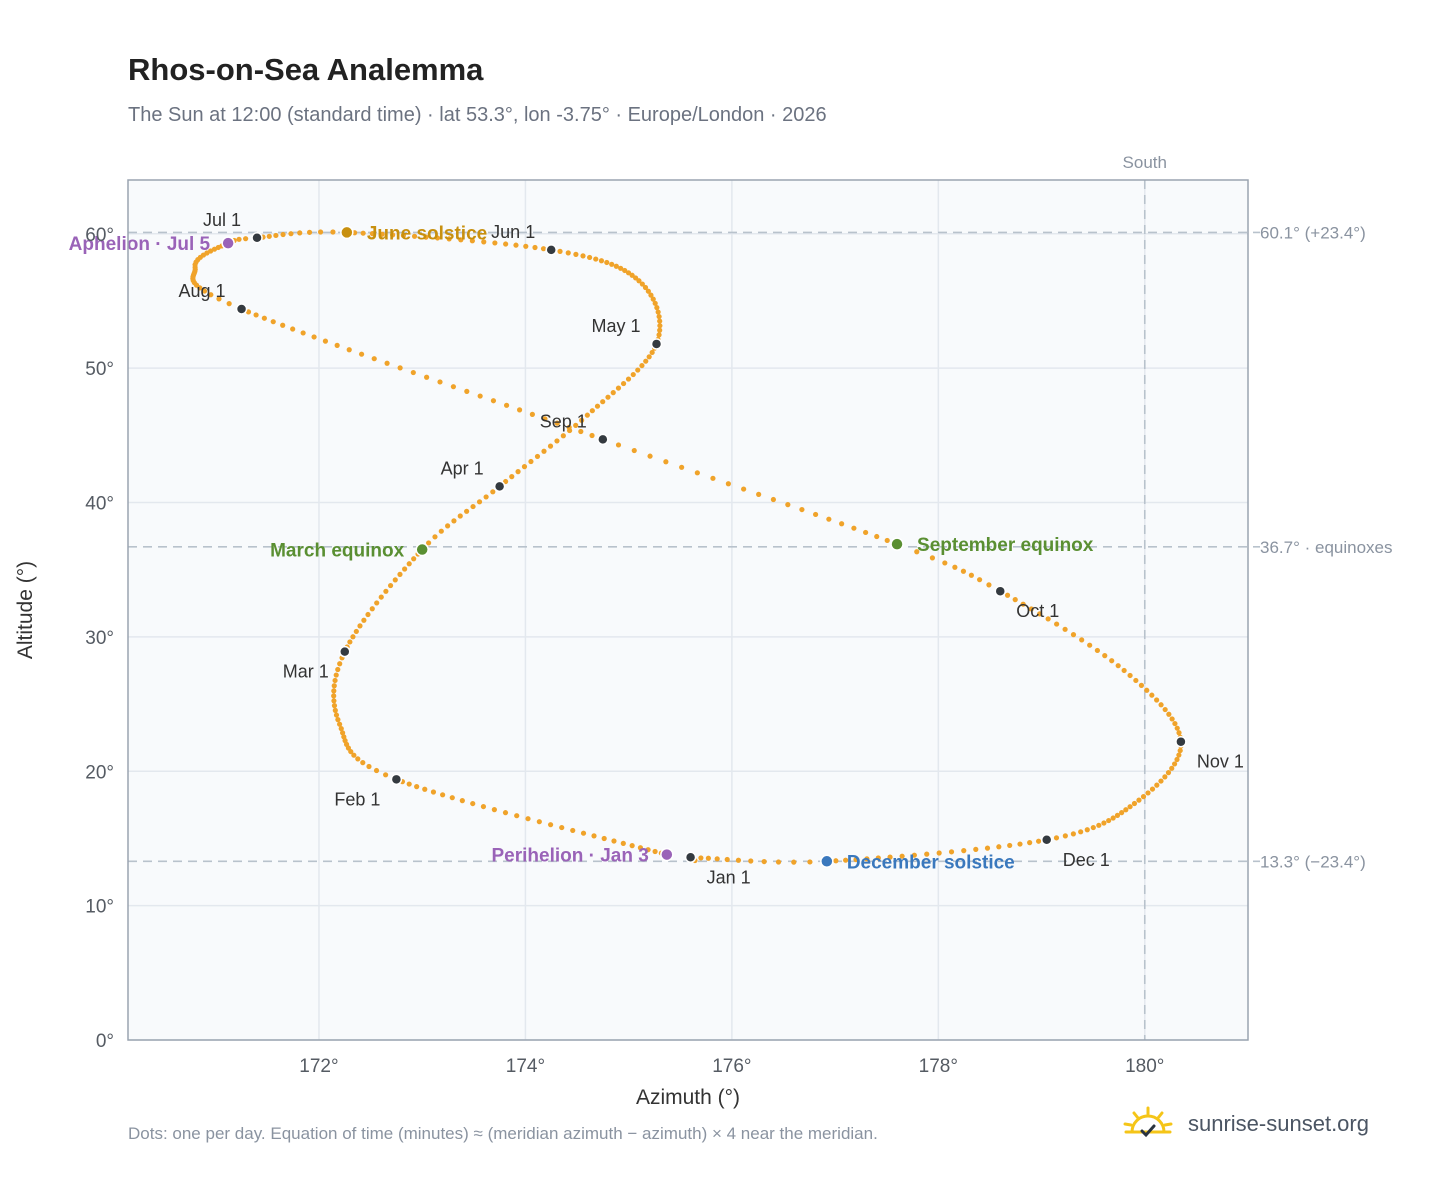  Describe the element at coordinates (357, 799) in the screenshot. I see `month-label: Feb 1` at that location.